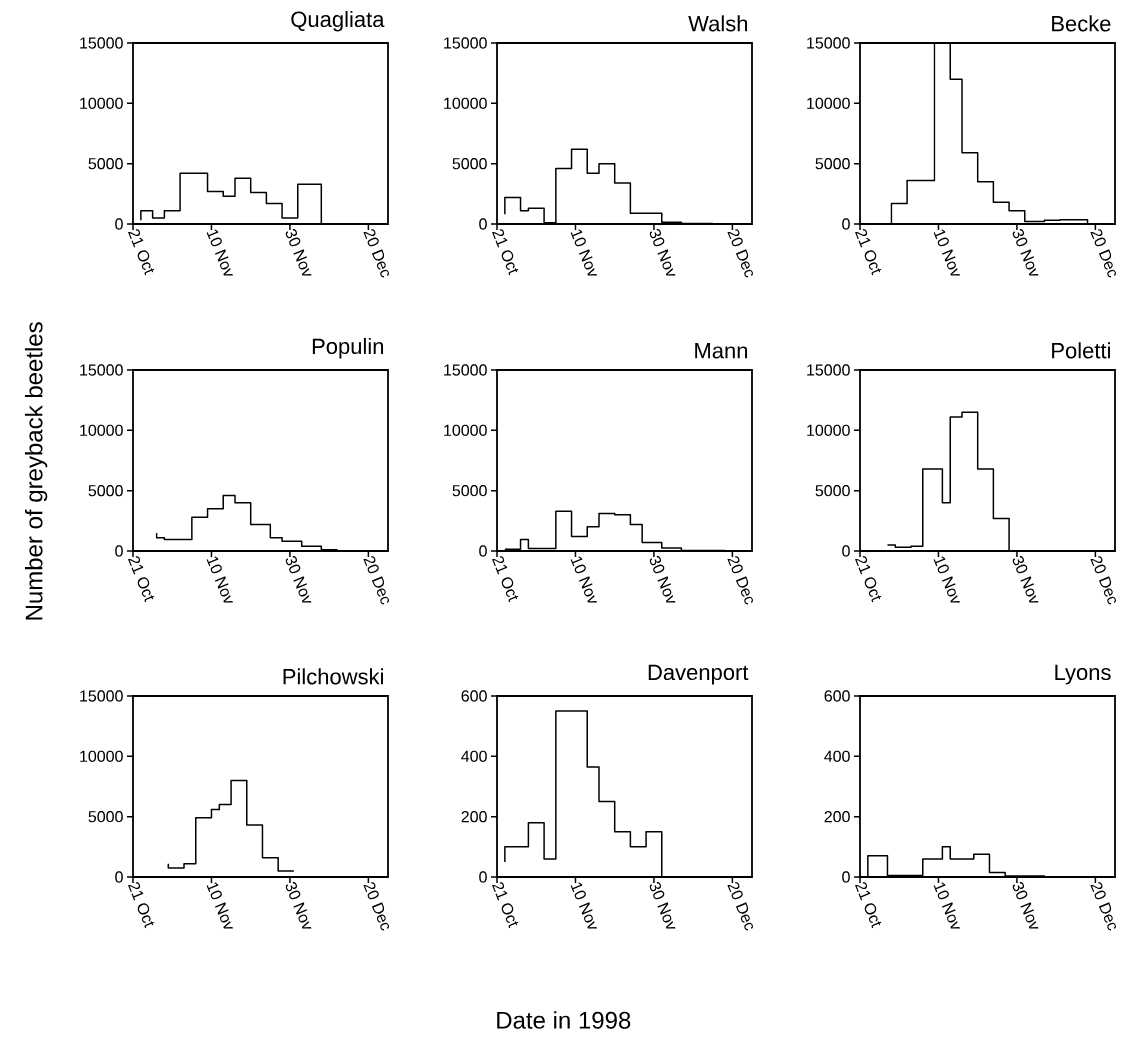  Describe the element at coordinates (721, 351) in the screenshot. I see `chart-title: Mann` at that location.